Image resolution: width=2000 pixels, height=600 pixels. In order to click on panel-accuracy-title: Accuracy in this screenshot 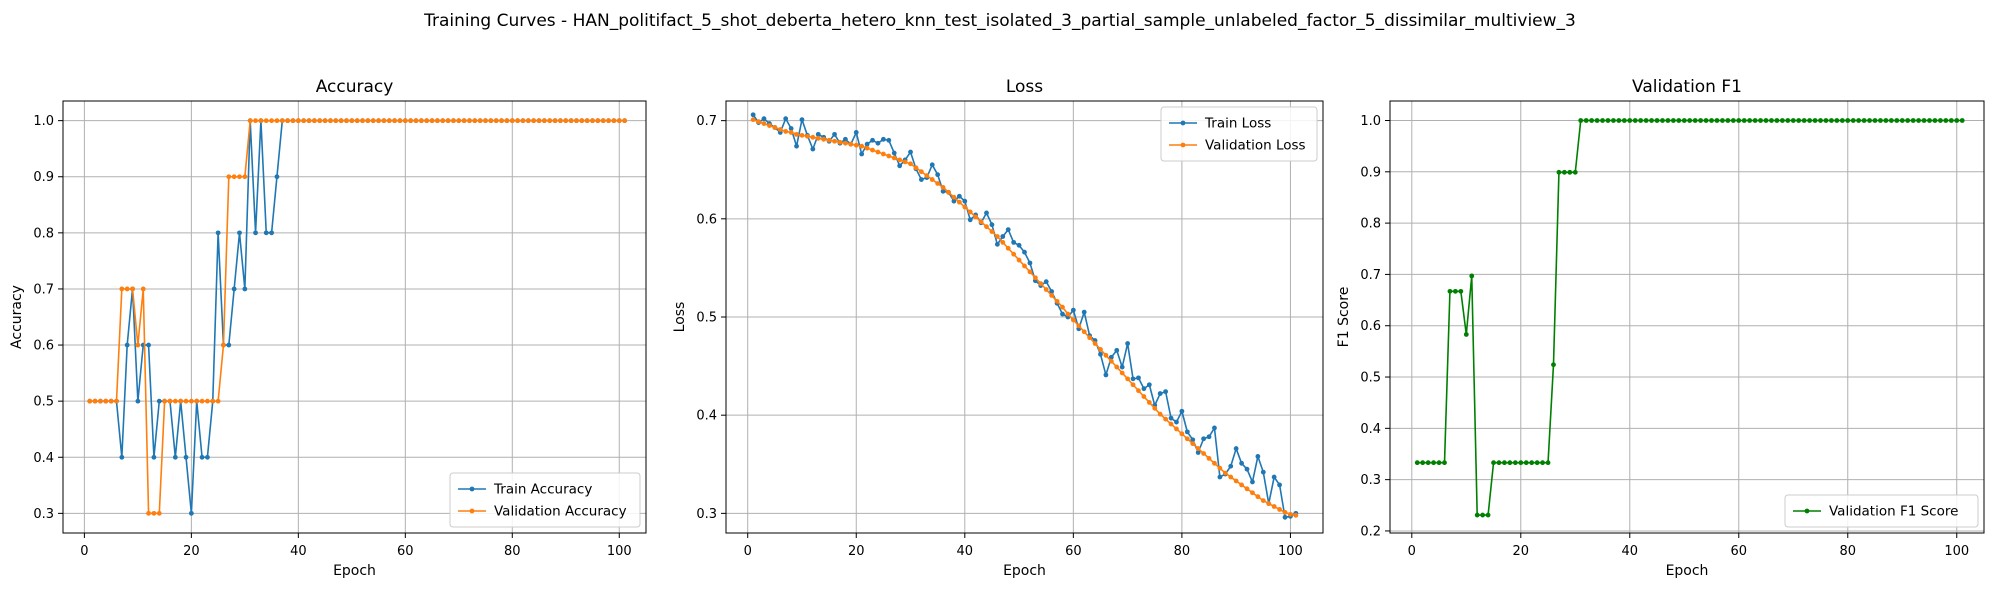, I will do `click(355, 87)`.